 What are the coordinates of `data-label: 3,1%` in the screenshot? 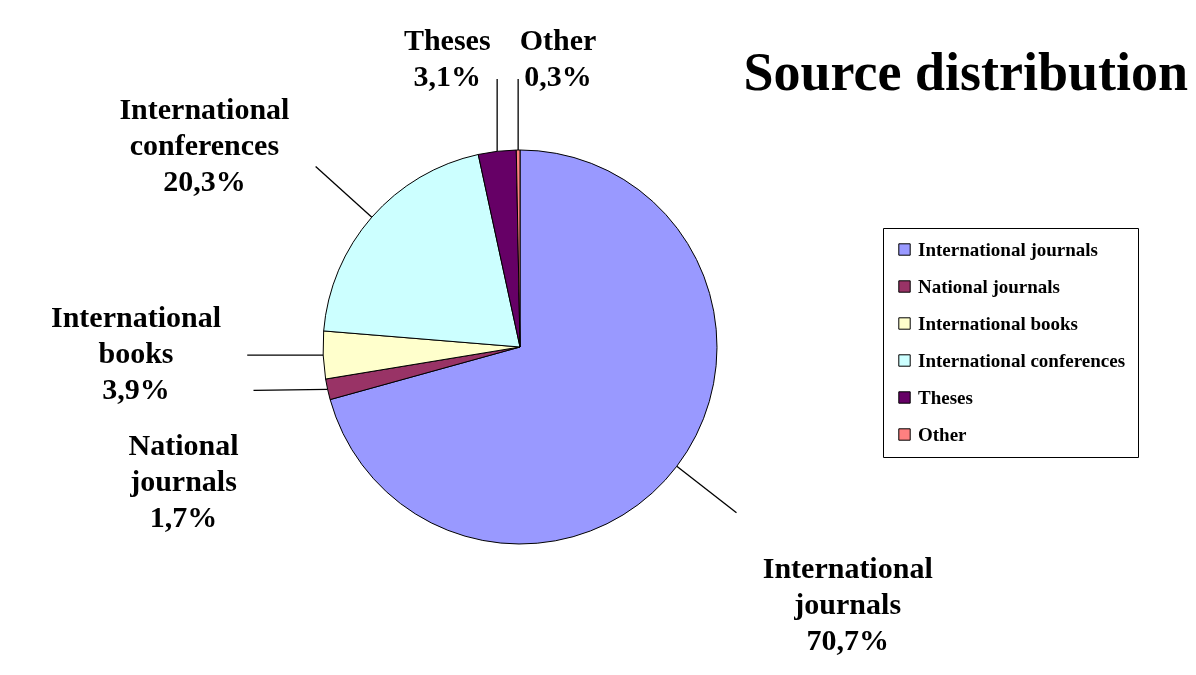 It's located at (447, 75).